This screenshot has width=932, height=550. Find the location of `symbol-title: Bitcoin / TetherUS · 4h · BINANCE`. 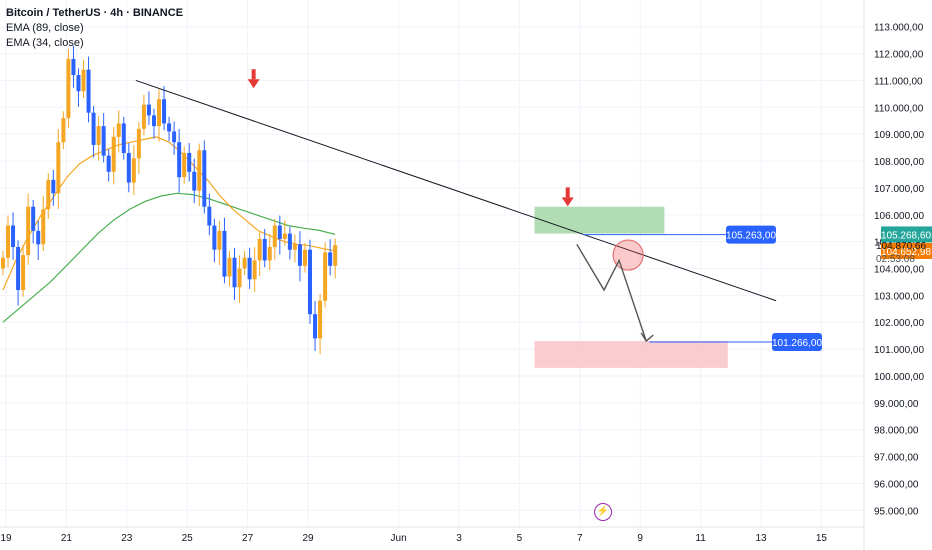

symbol-title: Bitcoin / TetherUS · 4h · BINANCE is located at coordinates (95, 13).